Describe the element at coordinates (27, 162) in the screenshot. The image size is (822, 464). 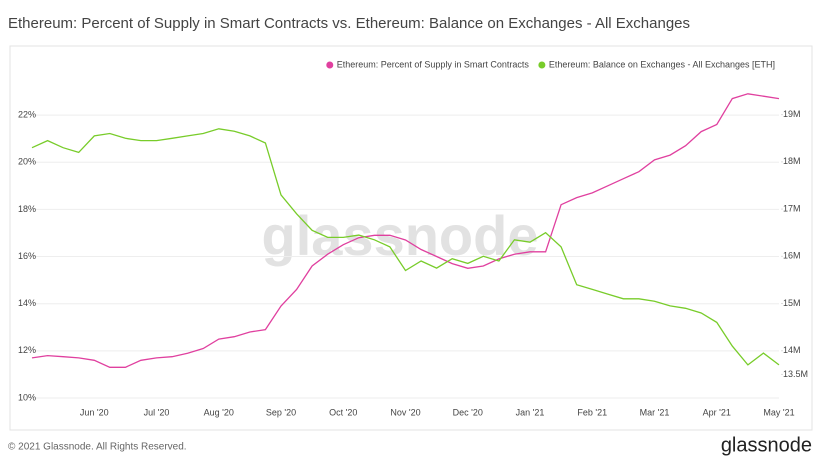
I see `y-tick-label: 20%` at that location.